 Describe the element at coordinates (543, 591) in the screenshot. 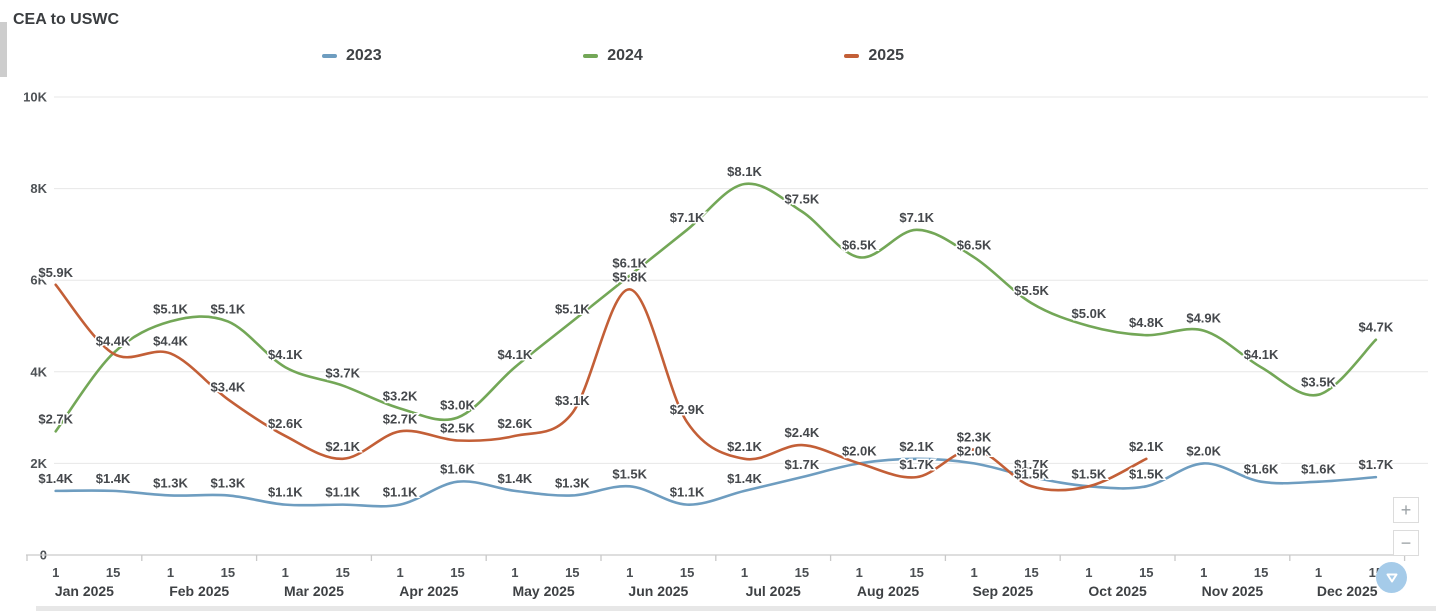

I see `x-axis-month-label: May 2025` at that location.